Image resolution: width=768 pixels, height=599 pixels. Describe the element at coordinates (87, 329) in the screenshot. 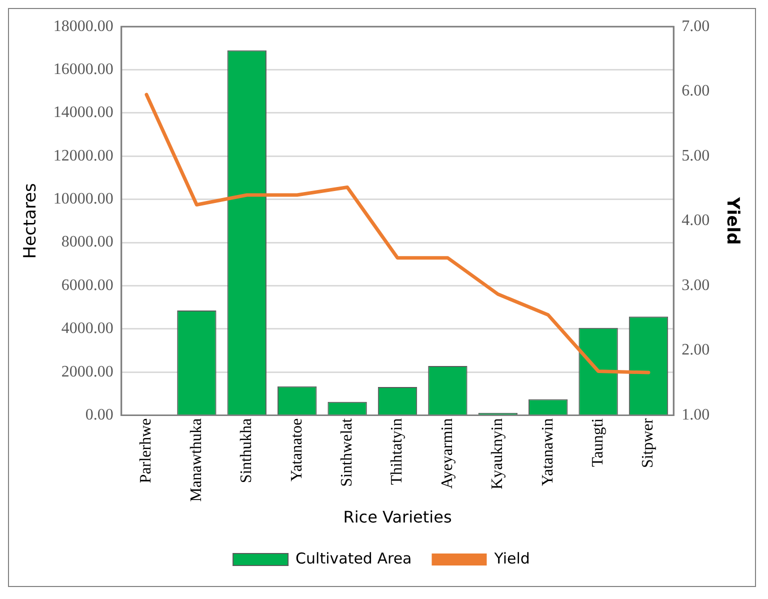

I see `y-tick-label: 4000.00` at that location.